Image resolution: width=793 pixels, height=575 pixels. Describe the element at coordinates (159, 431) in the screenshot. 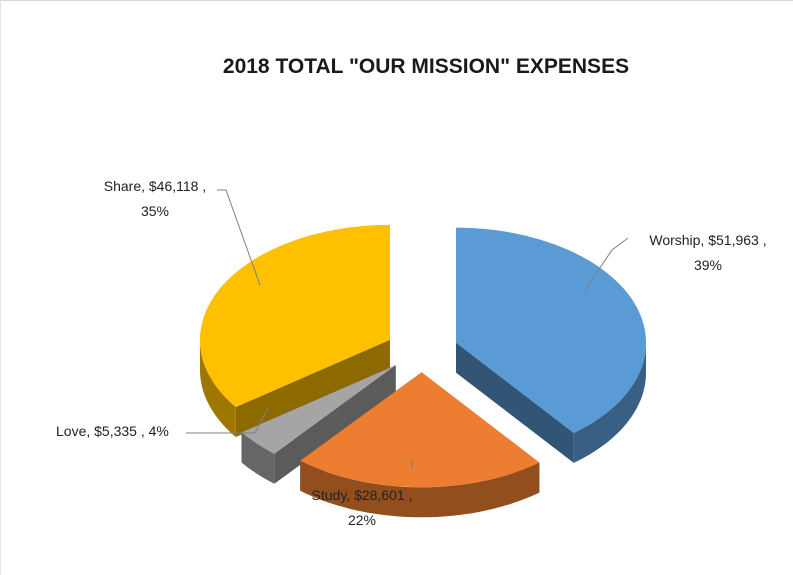

I see `data-label-love-percent: 4%` at that location.